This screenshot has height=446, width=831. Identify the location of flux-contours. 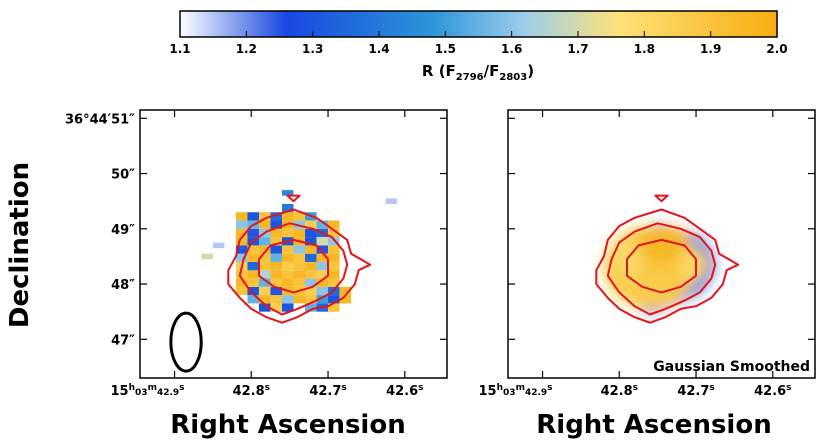
(299, 259).